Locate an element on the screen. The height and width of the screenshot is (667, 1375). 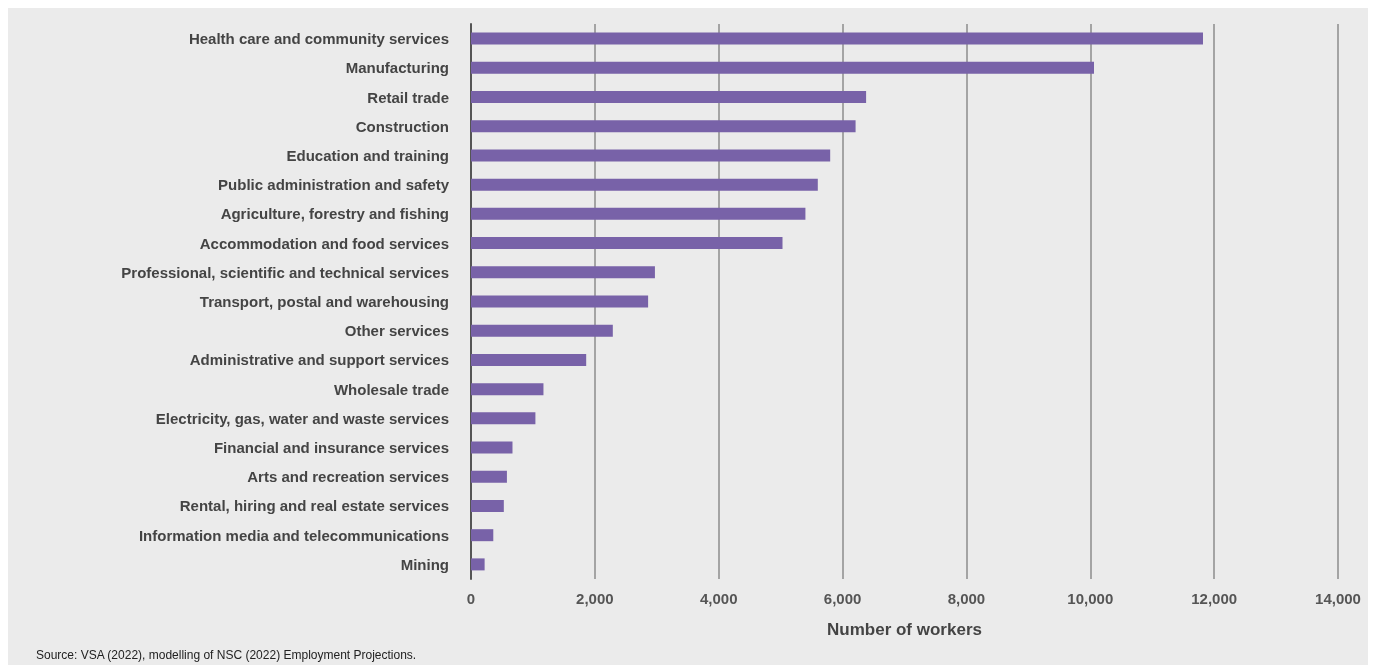
x-tick-label: 14,000 is located at coordinates (1338, 598).